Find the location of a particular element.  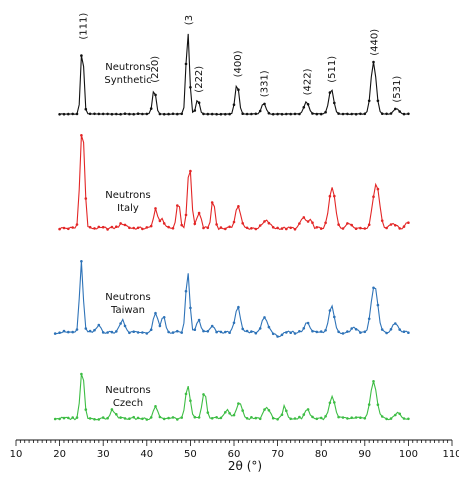

peak-label: (220) is located at coordinates (155, 69).